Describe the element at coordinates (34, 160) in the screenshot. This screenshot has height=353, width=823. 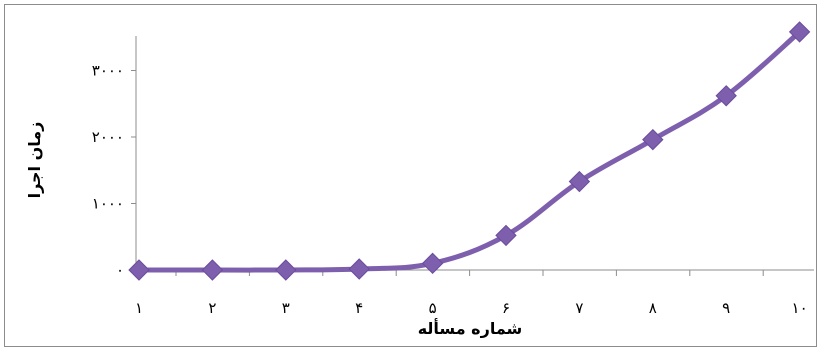
I see `y-axis-title: زمان اجرا` at that location.